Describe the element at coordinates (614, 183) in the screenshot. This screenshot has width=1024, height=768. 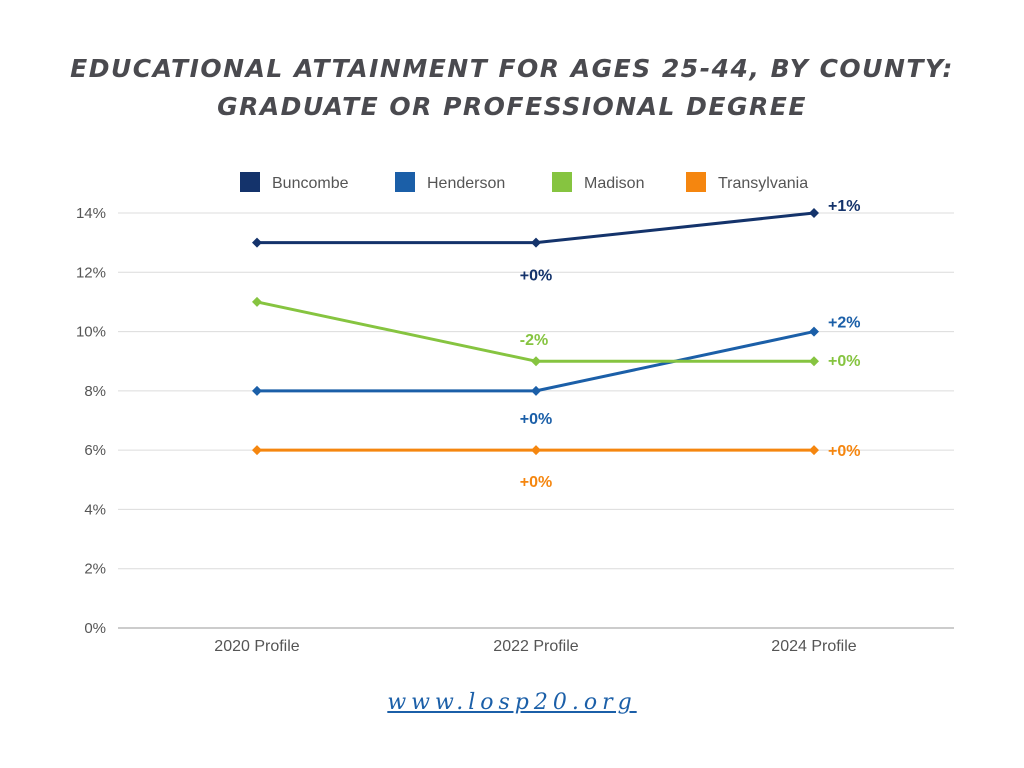
I see `legend-label: Madison` at that location.